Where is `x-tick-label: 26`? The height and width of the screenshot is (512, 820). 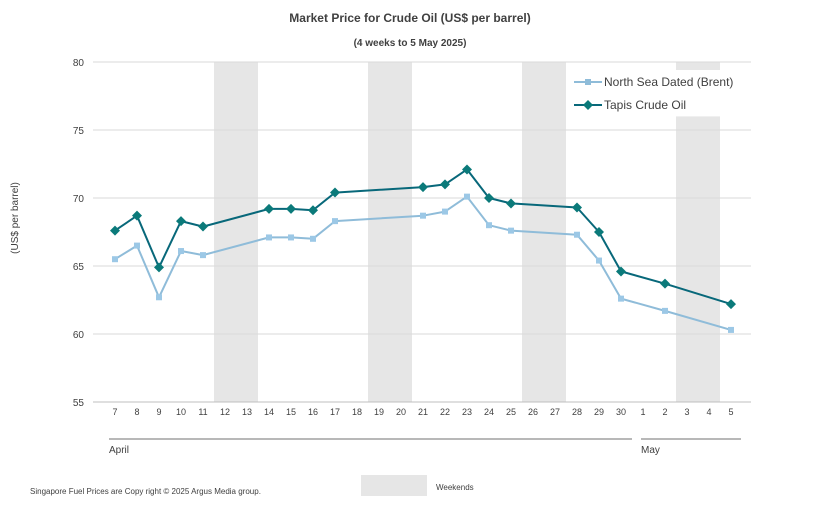
x-tick-label: 26 is located at coordinates (533, 412).